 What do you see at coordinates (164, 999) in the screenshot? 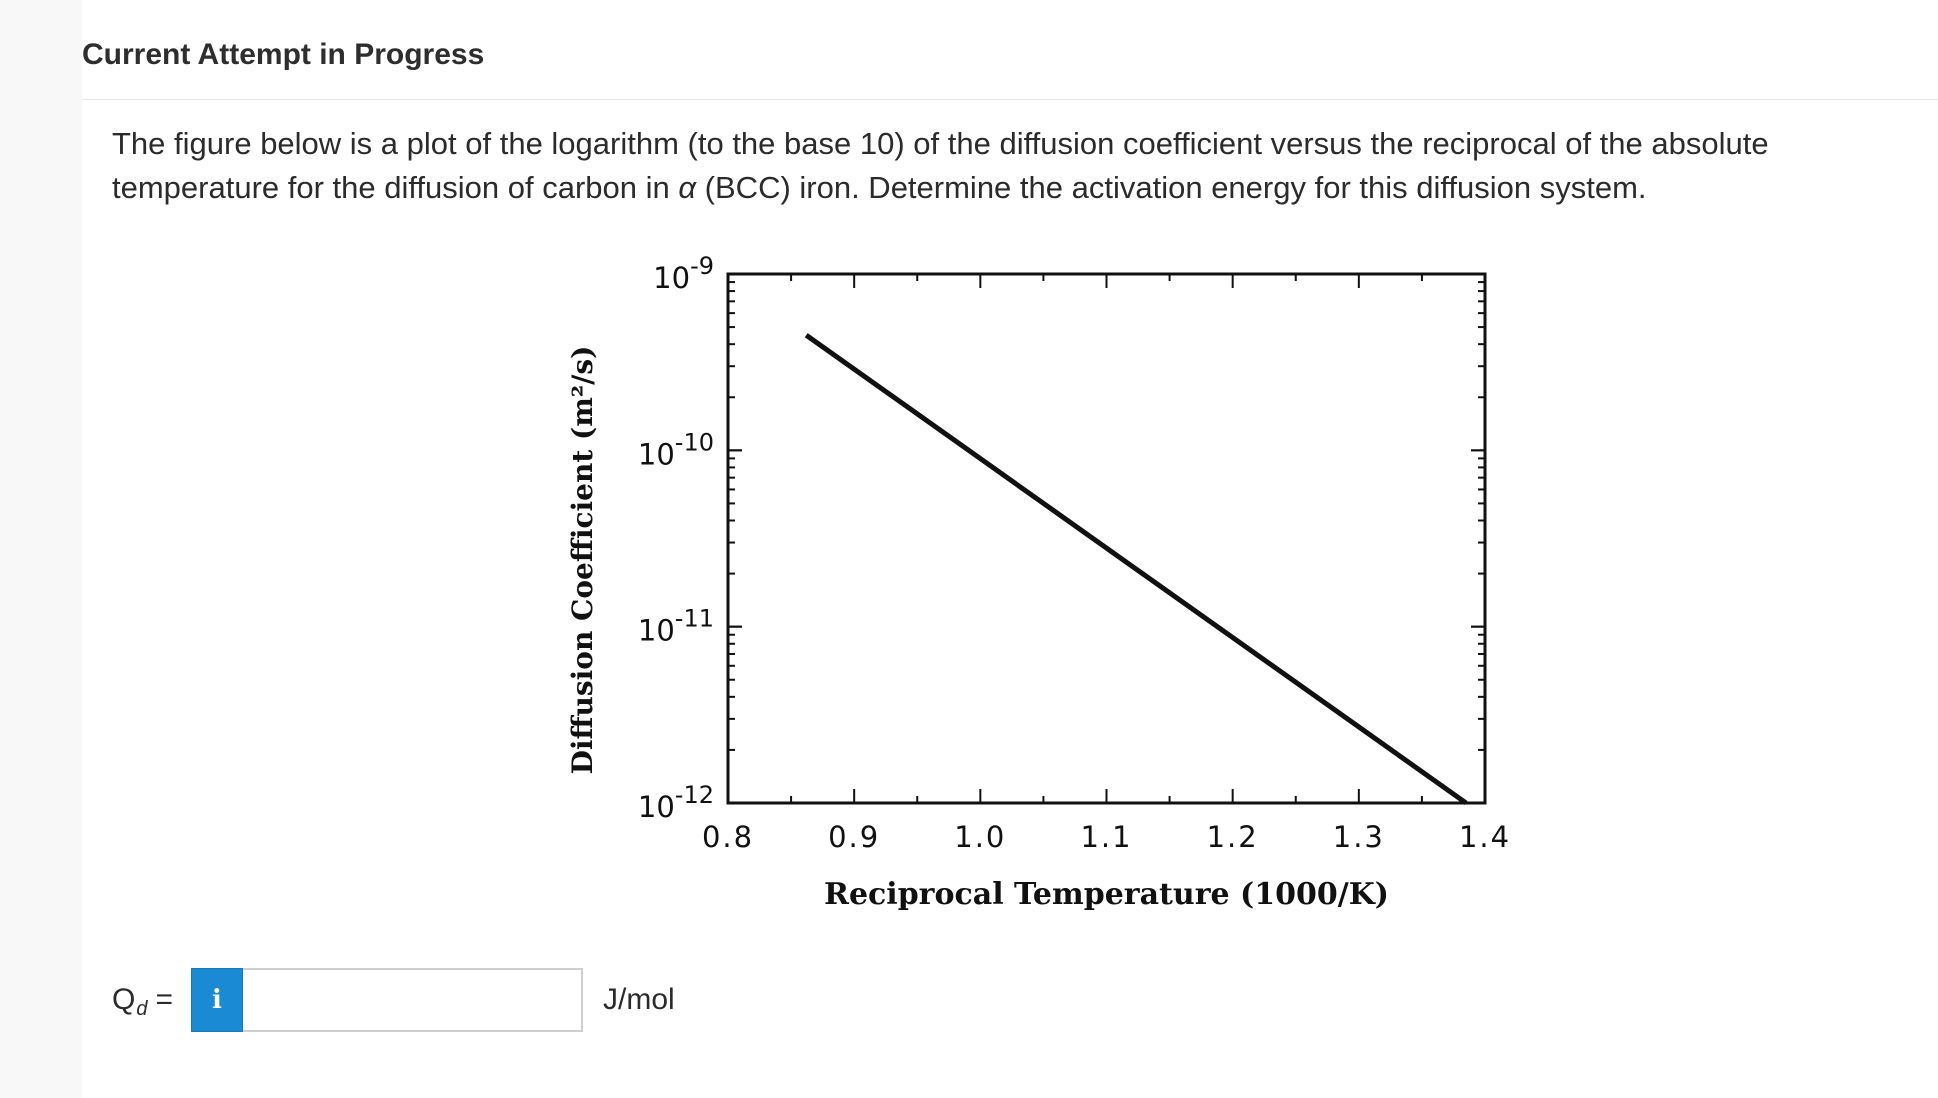
I see `qd-label-eq: =` at bounding box center [164, 999].